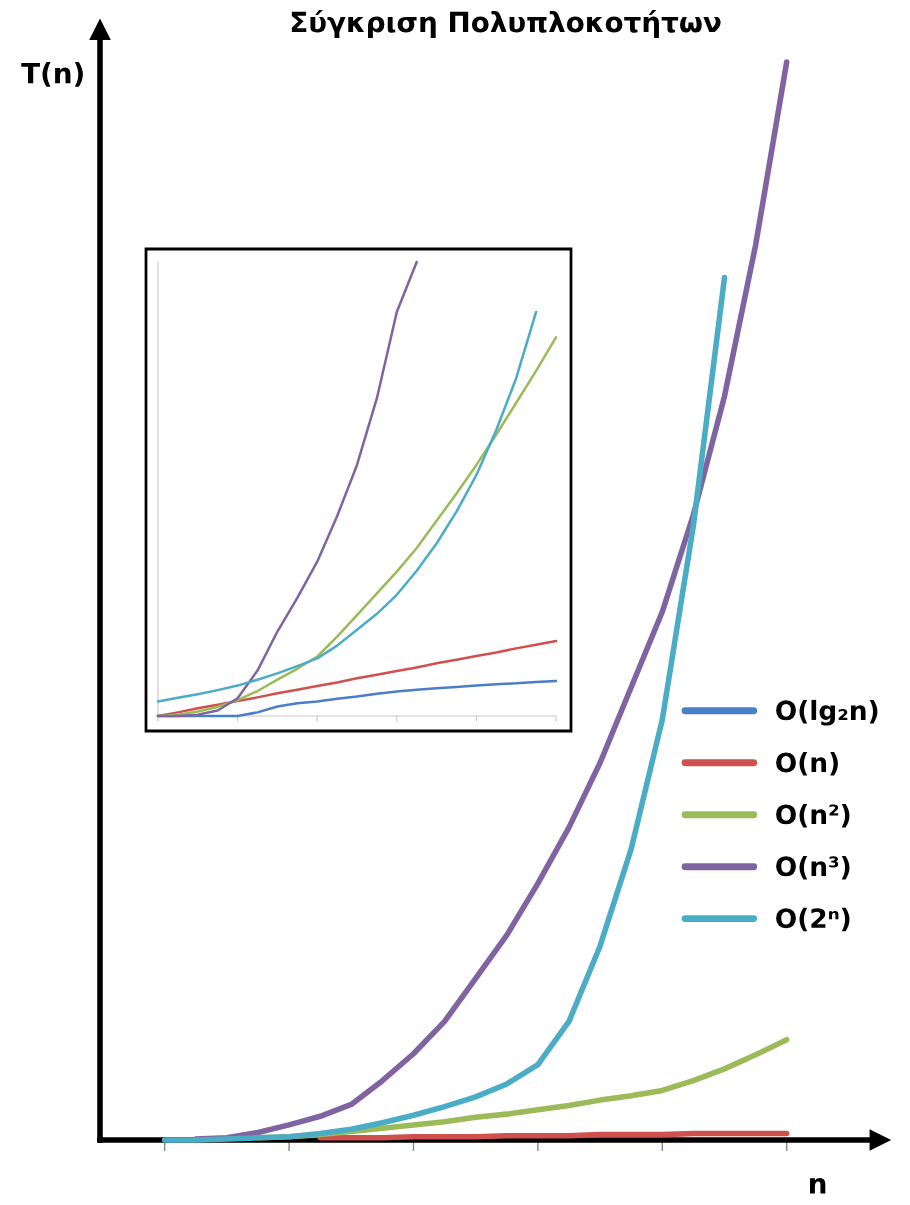  I want to click on legend-label: O(lg₂n), so click(827, 712).